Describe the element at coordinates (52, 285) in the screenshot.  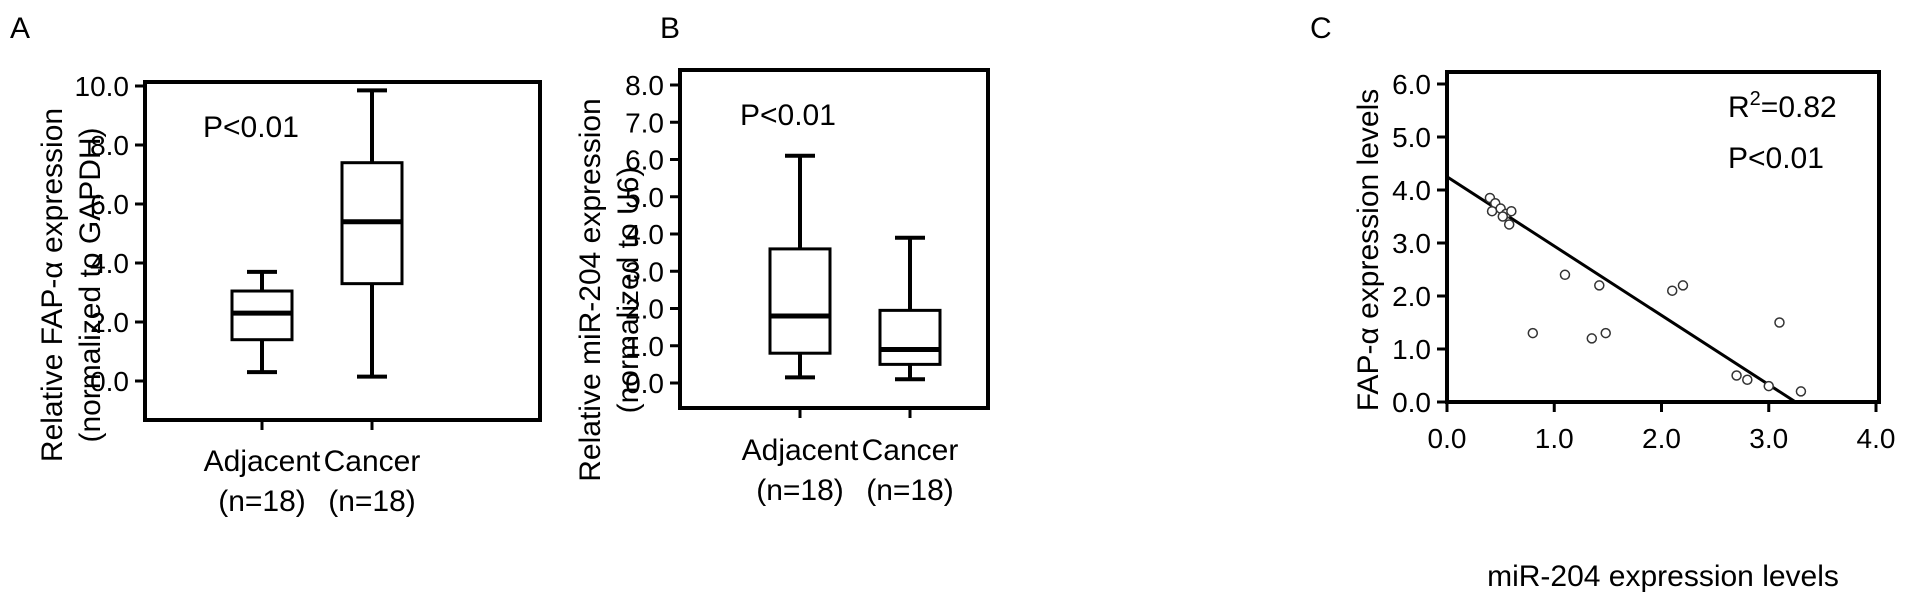
I see `panel-a-ylabel: Relative FAP-α expression` at that location.